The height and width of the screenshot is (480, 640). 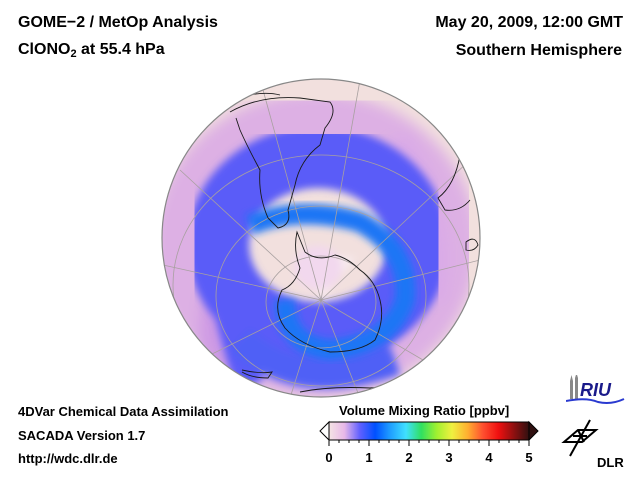 What do you see at coordinates (281, 163) in the screenshot?
I see `coast-south-america` at bounding box center [281, 163].